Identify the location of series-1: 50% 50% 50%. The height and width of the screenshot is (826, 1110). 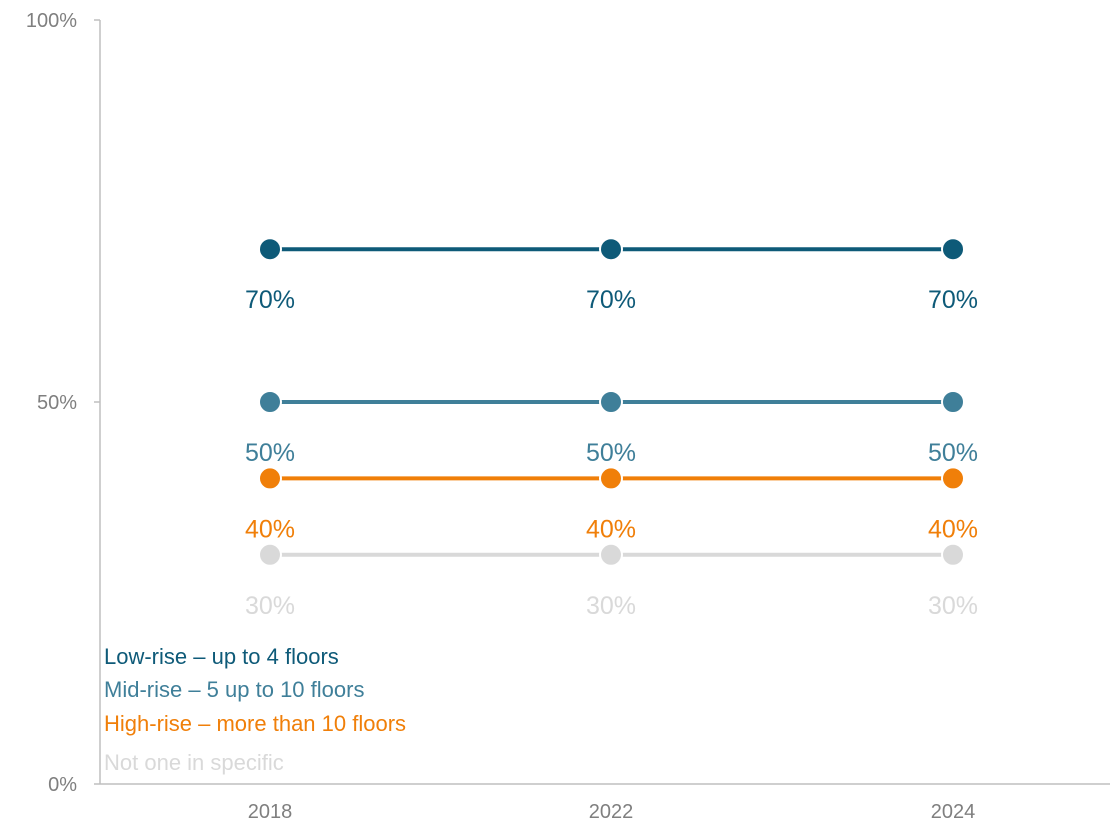
(611, 428).